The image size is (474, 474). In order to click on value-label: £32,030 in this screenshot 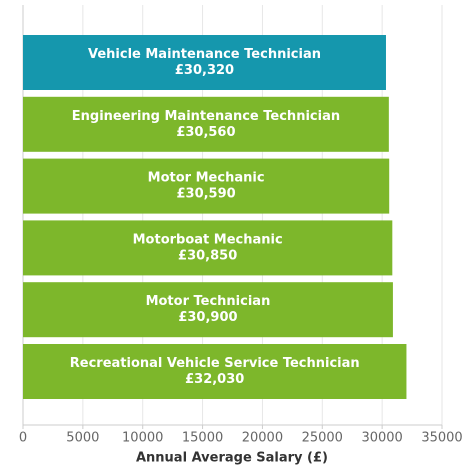, I will do `click(214, 379)`.